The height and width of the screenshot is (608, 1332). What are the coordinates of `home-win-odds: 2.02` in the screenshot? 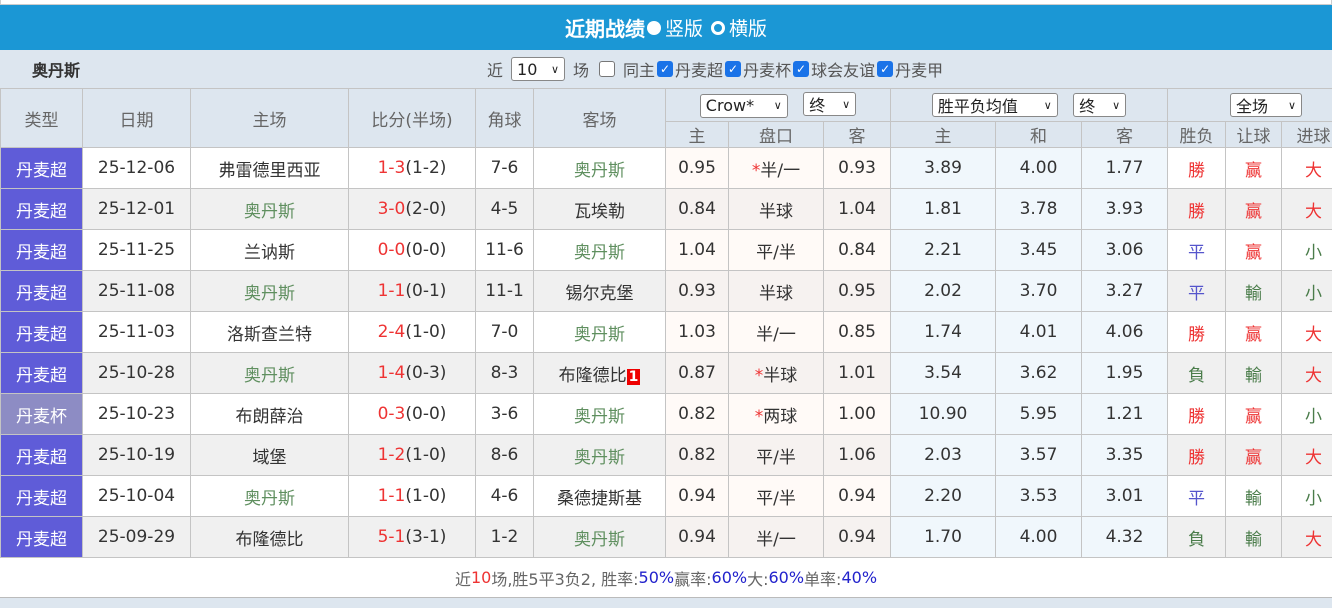 It's located at (943, 291).